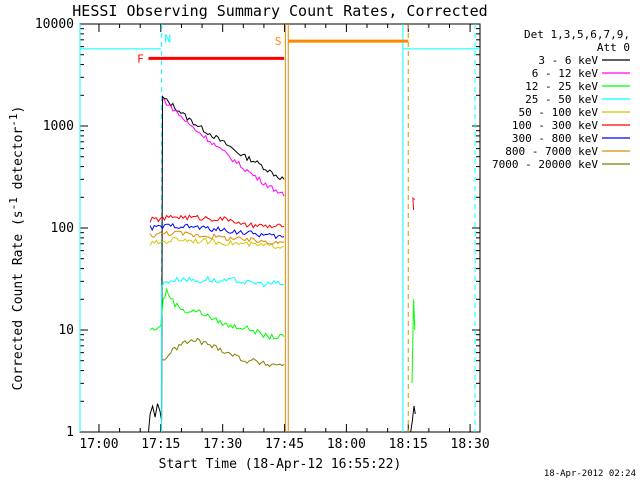 The image size is (640, 480). I want to click on legend-entry-label: 12 - 25 keV, so click(561, 86).